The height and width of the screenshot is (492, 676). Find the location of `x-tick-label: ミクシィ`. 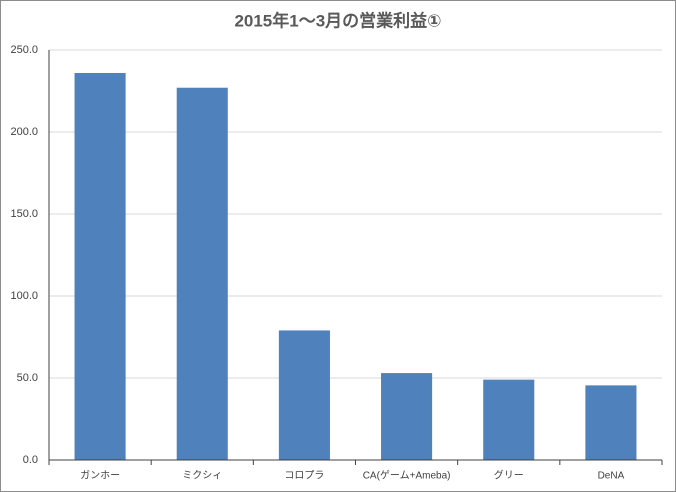

x-tick-label: ミクシィ is located at coordinates (202, 476).